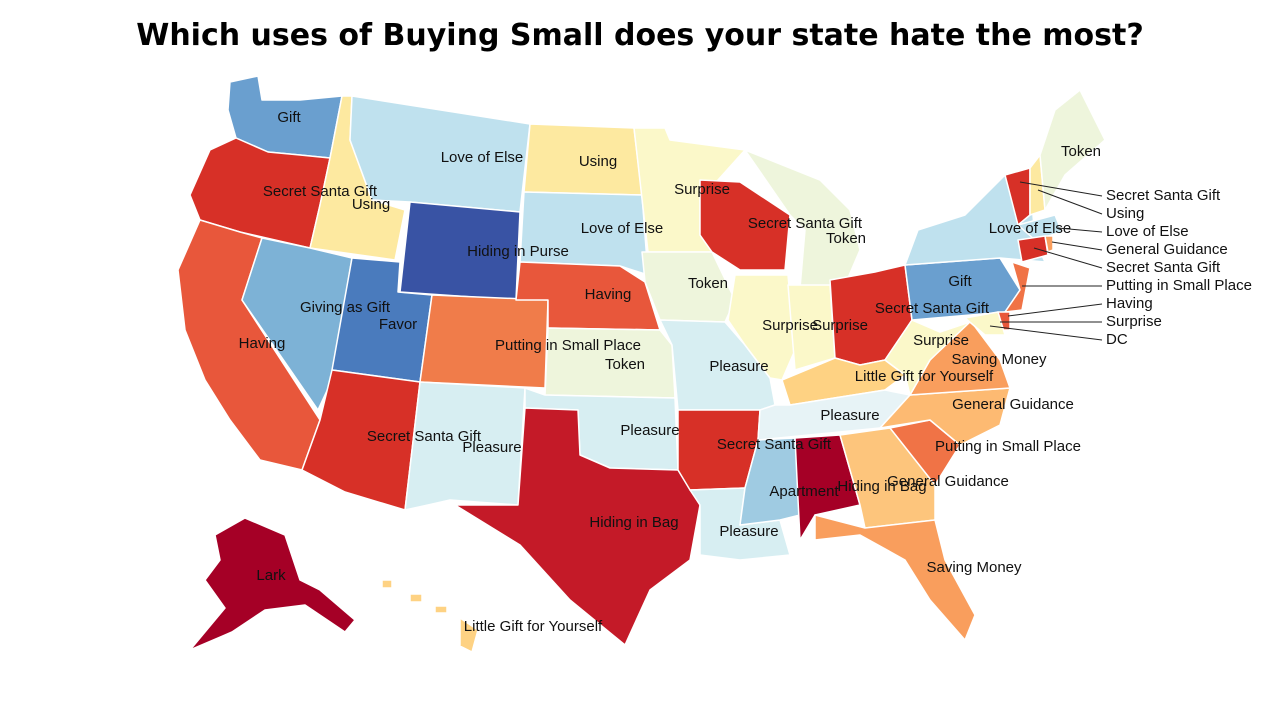  Describe the element at coordinates (598, 161) in the screenshot. I see `label-nd: Using` at that location.